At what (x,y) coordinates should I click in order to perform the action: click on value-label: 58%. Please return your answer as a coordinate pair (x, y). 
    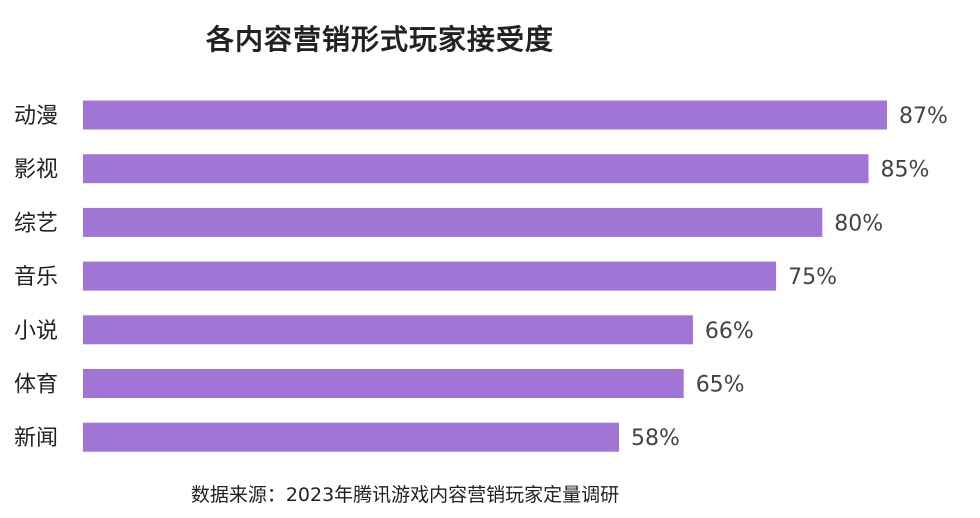
    Looking at the image, I should click on (655, 438).